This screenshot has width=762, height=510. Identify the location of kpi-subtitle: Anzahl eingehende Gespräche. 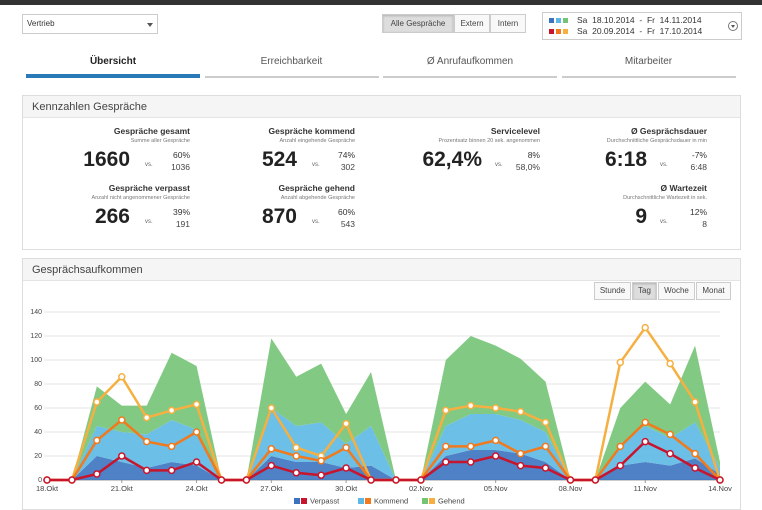
(317, 141).